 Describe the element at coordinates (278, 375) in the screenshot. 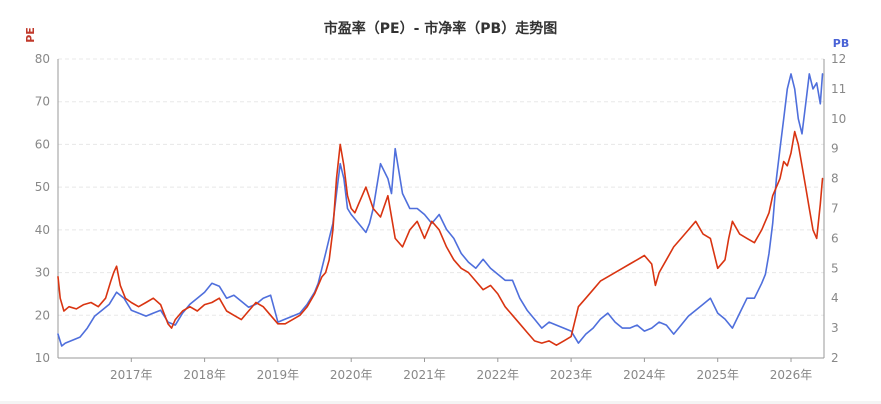

I see `x-tick-label: 2019年` at that location.